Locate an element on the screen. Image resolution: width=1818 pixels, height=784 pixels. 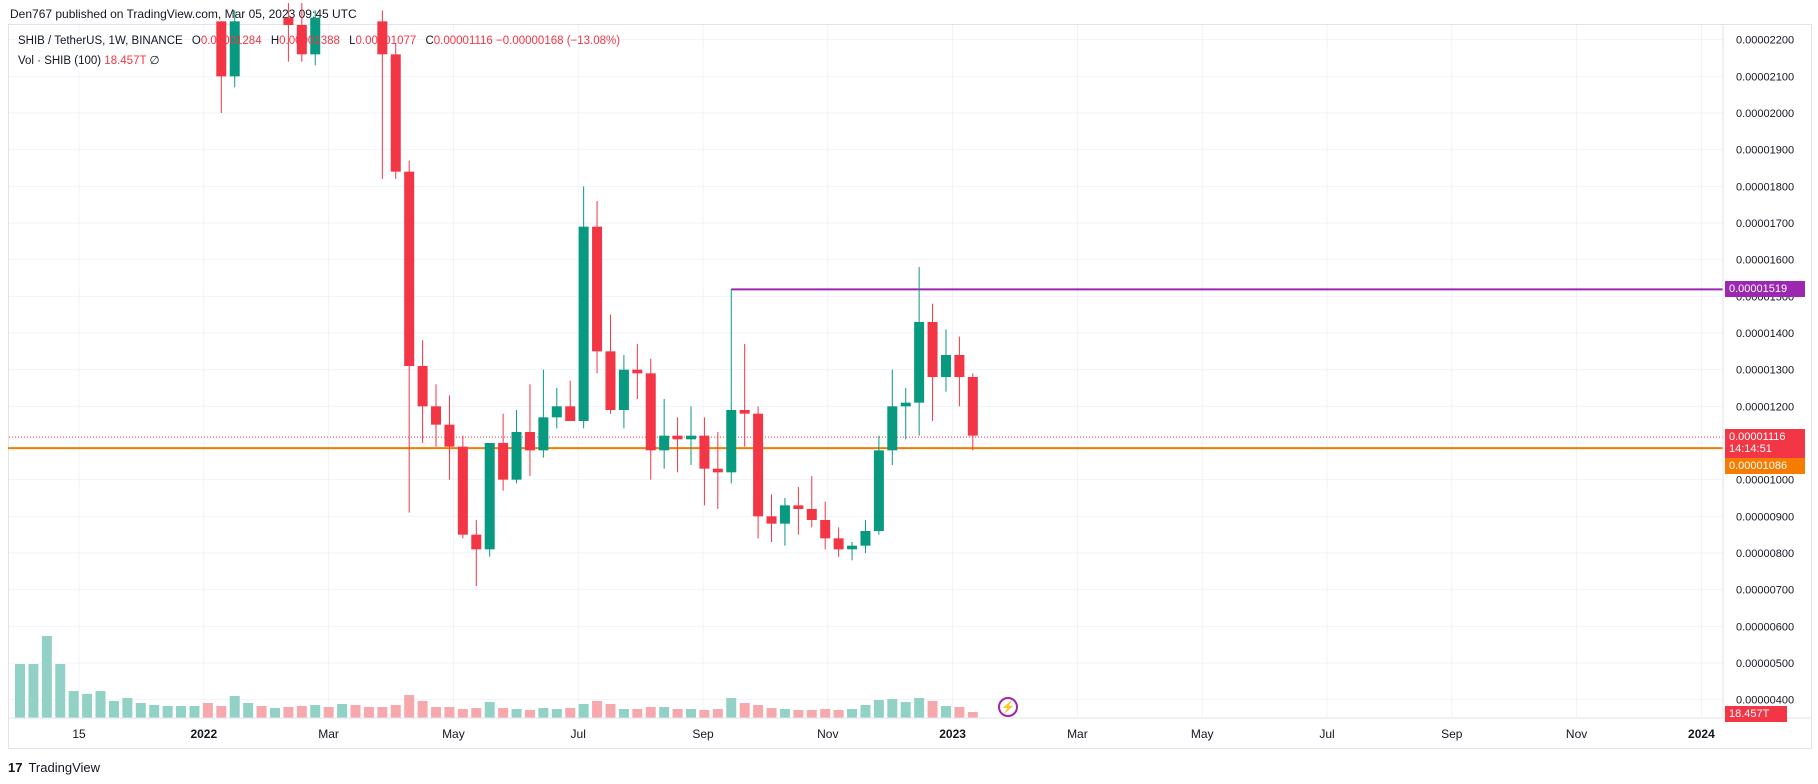
price-tick-label: 0.00001300 is located at coordinates (1765, 371).